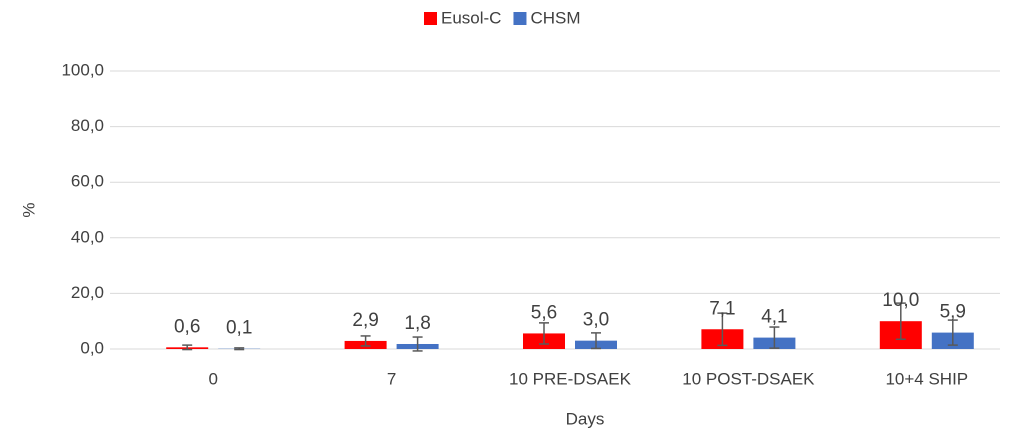 The width and height of the screenshot is (1021, 432). What do you see at coordinates (365, 320) in the screenshot?
I see `data-label: 2,9` at bounding box center [365, 320].